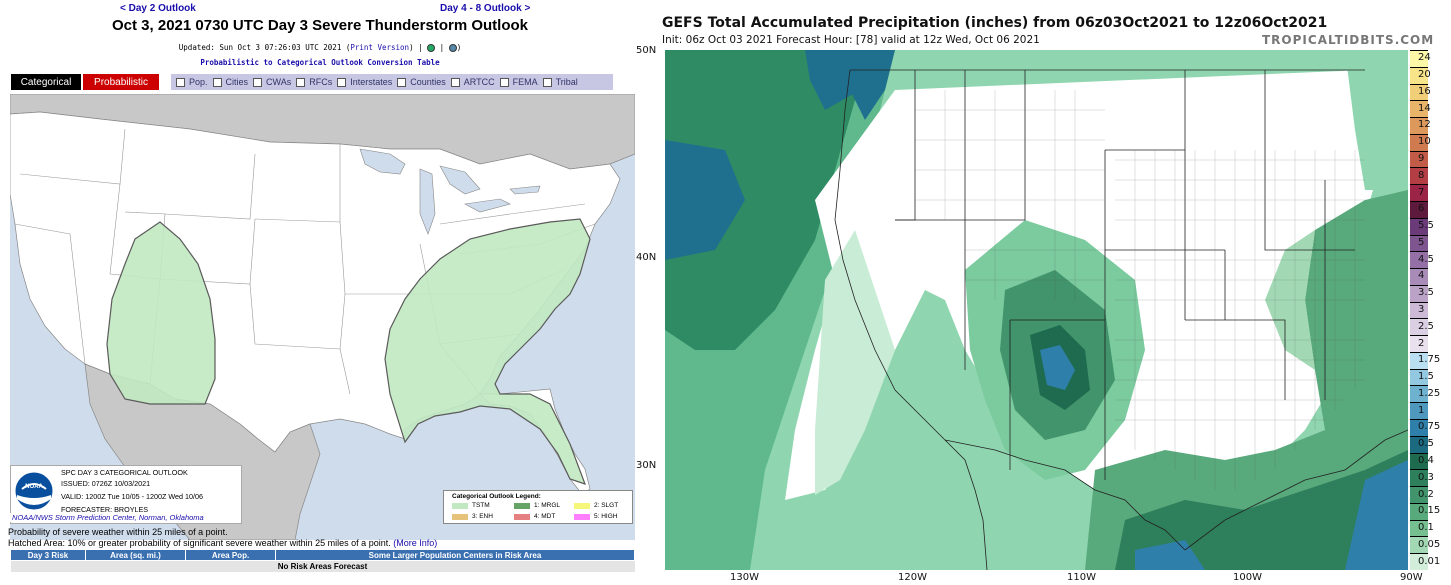 The width and height of the screenshot is (1451, 585). I want to click on no-risk-cell: No Risk Areas Forecast, so click(322, 566).